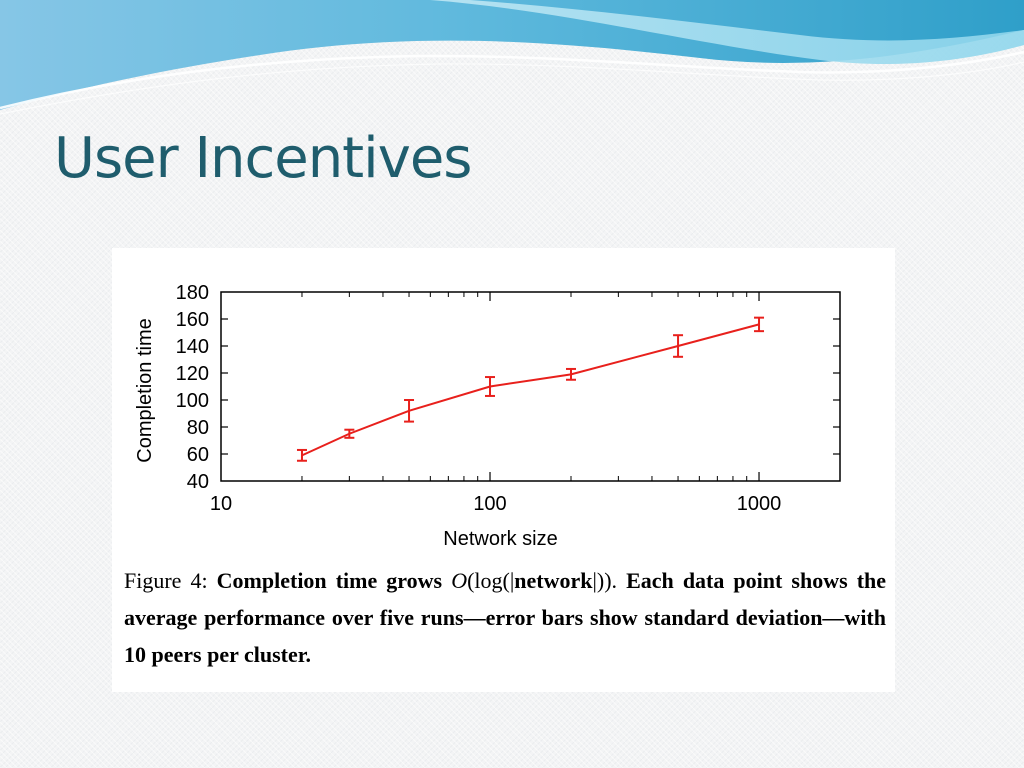 Image resolution: width=1024 pixels, height=768 pixels. Describe the element at coordinates (553, 580) in the screenshot. I see `caption-math-network: network` at that location.